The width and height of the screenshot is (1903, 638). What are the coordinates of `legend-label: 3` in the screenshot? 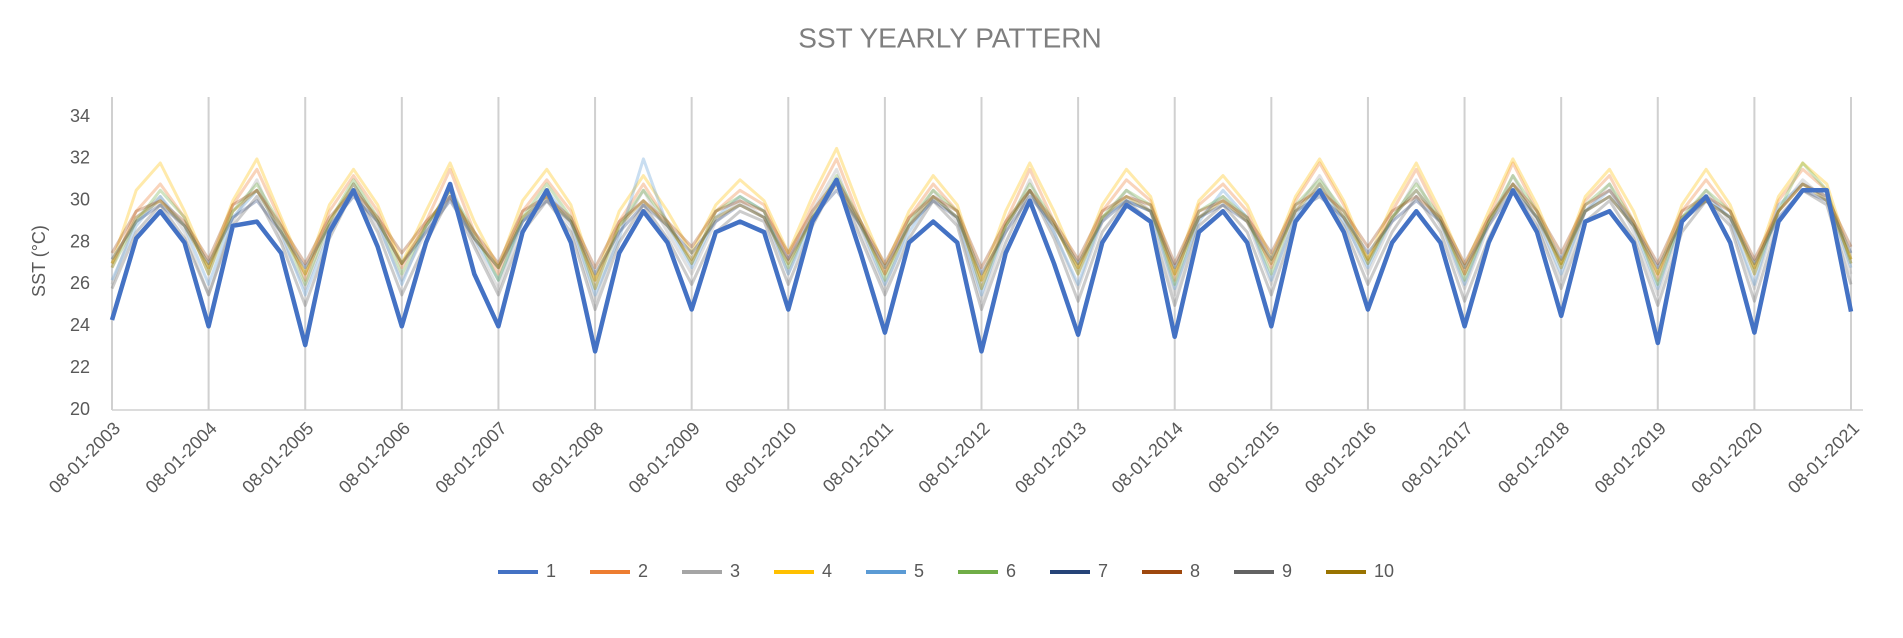 It's located at (735, 571).